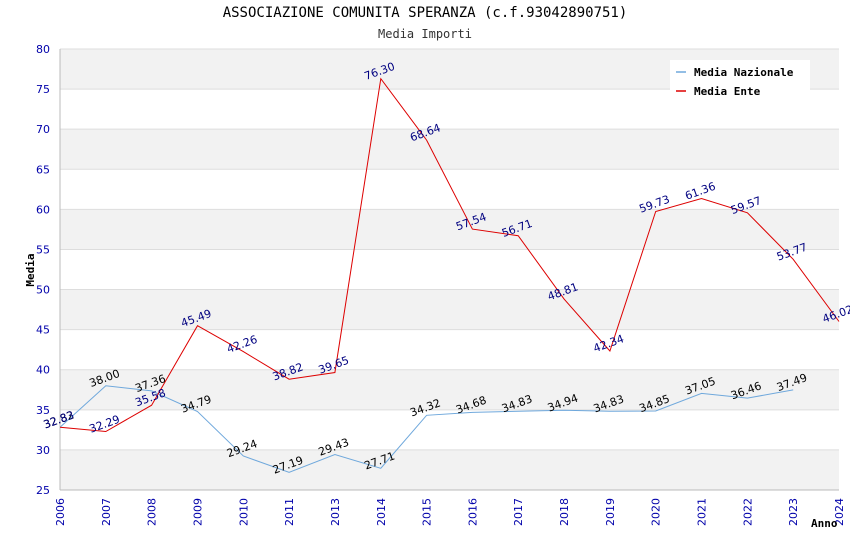 This screenshot has width=850, height=550. Describe the element at coordinates (43, 249) in the screenshot. I see `y-tick-label: 55` at that location.